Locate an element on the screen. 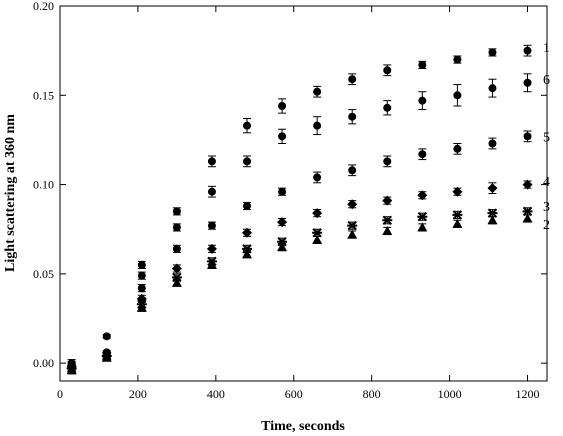 Image resolution: width=563 pixels, height=436 pixels. series-label: 6 is located at coordinates (546, 80).